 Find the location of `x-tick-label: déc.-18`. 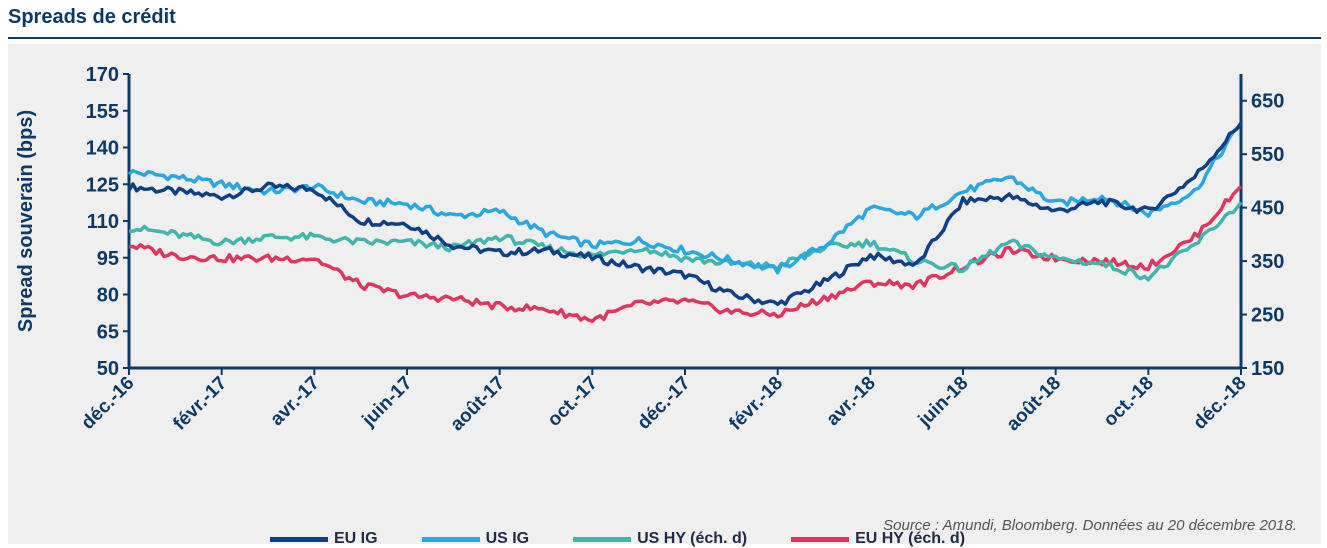

x-tick-label: déc.-18 is located at coordinates (1219, 403).